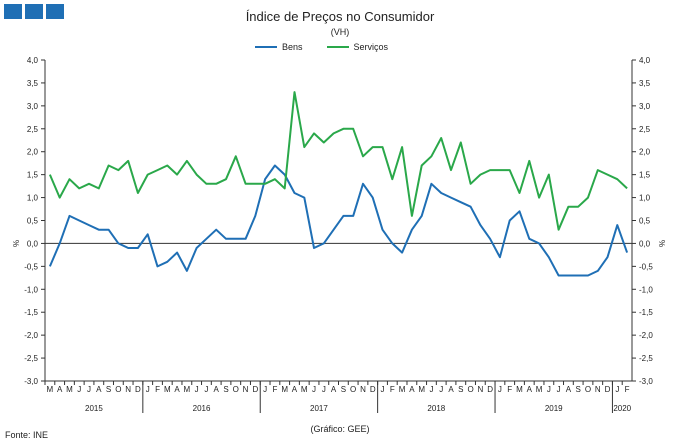 This screenshot has width=680, height=446. I want to click on y-tick-label-right: 3,5, so click(645, 83).